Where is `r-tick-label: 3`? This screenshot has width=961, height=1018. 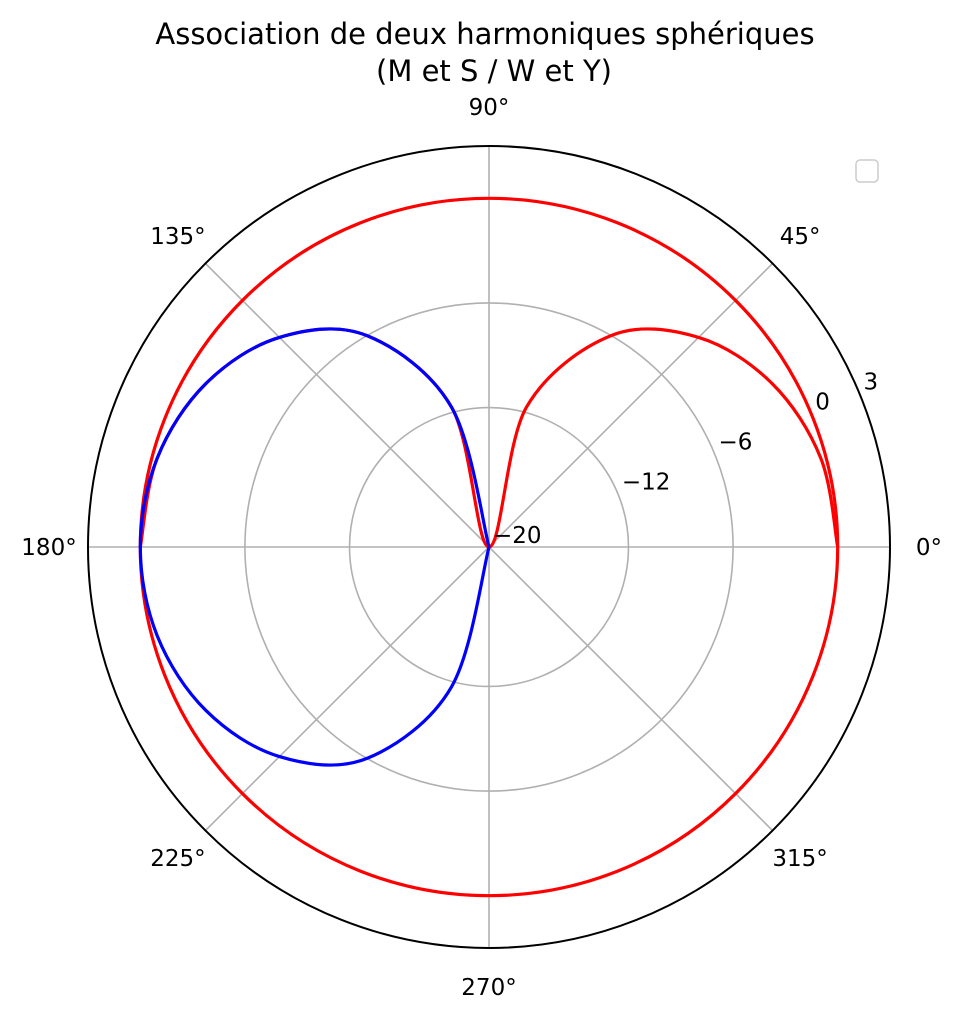 r-tick-label: 3 is located at coordinates (871, 383).